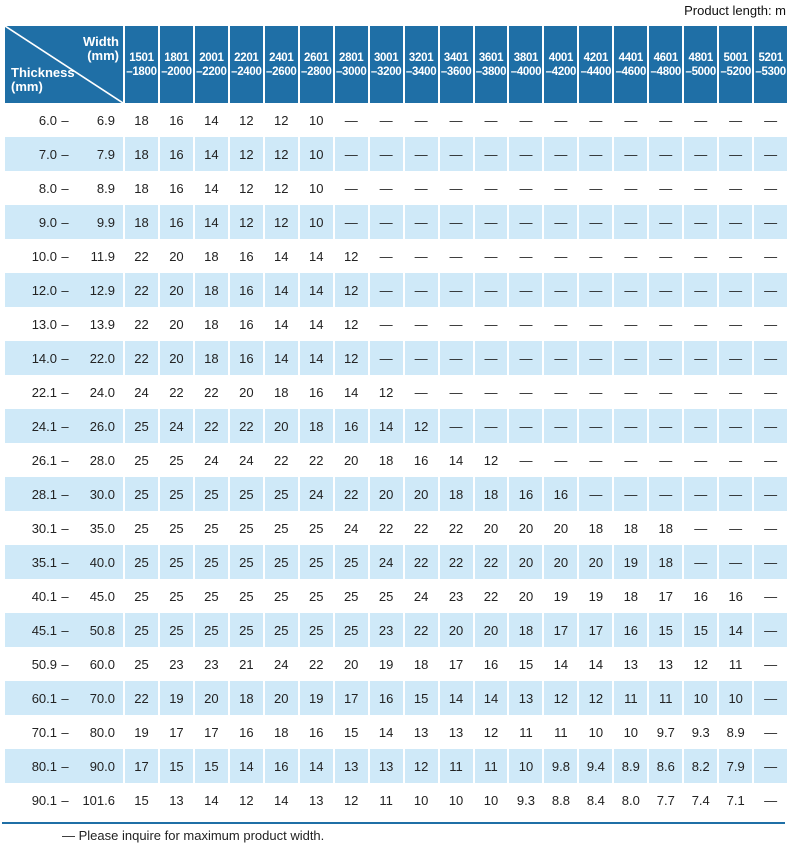 The height and width of the screenshot is (849, 791). What do you see at coordinates (316, 57) in the screenshot?
I see `column-header-top: 2601` at bounding box center [316, 57].